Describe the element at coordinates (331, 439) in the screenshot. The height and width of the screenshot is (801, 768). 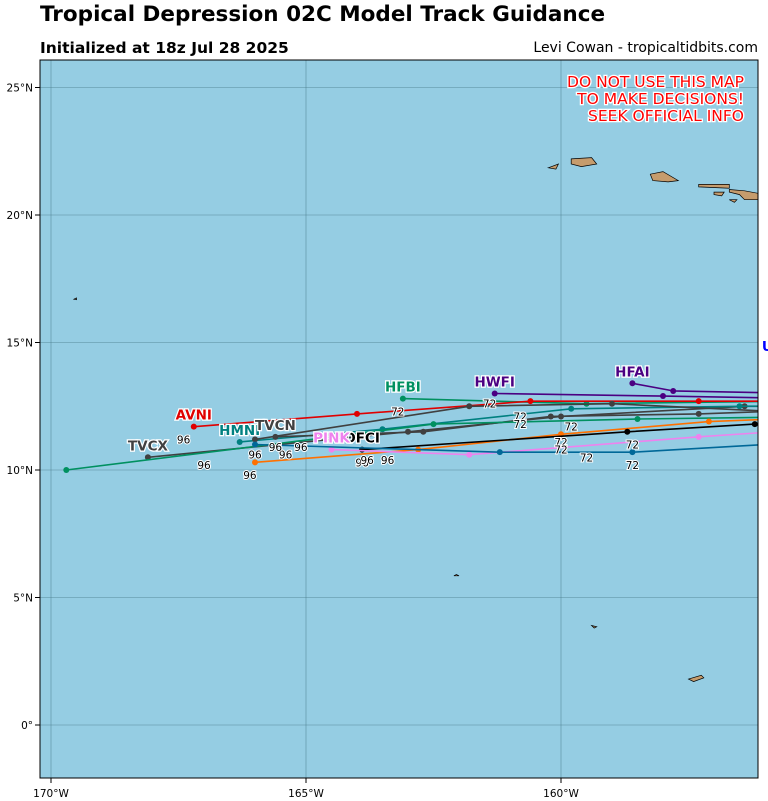
I see `model-label-pink: PINK` at that location.